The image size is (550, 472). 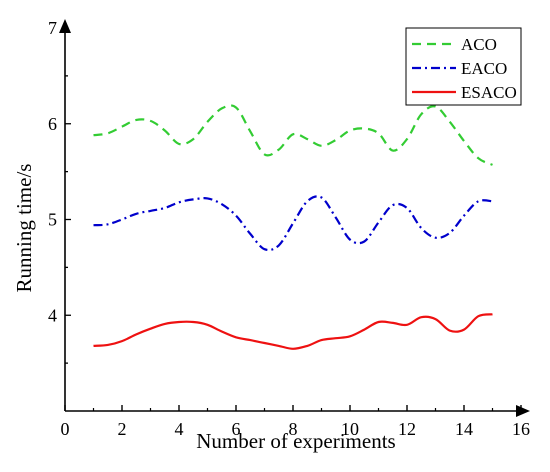 What do you see at coordinates (489, 92) in the screenshot?
I see `legend-label-esaco: ESACO` at bounding box center [489, 92].